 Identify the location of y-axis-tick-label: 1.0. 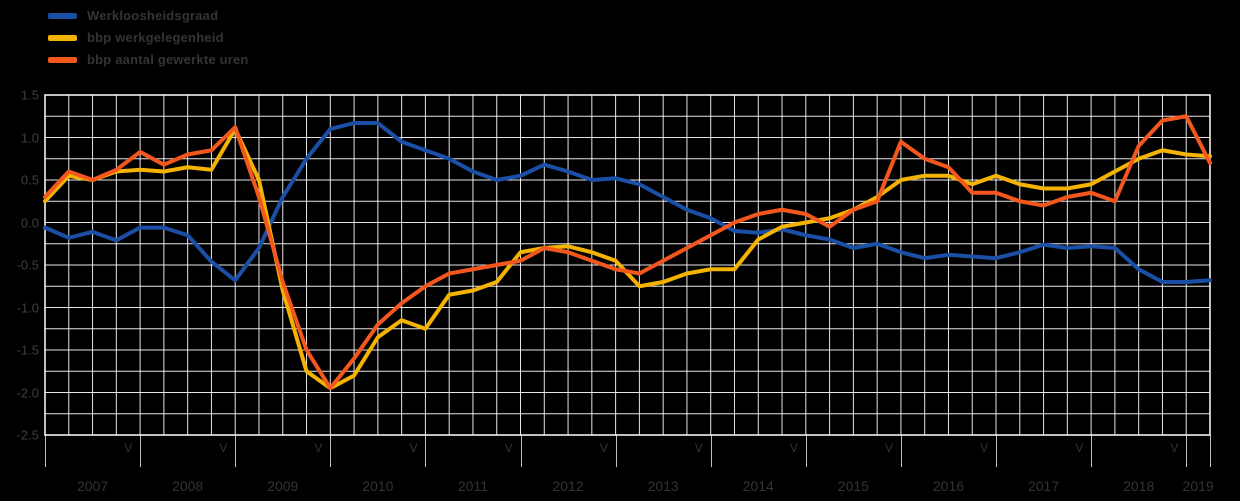
(29, 137).